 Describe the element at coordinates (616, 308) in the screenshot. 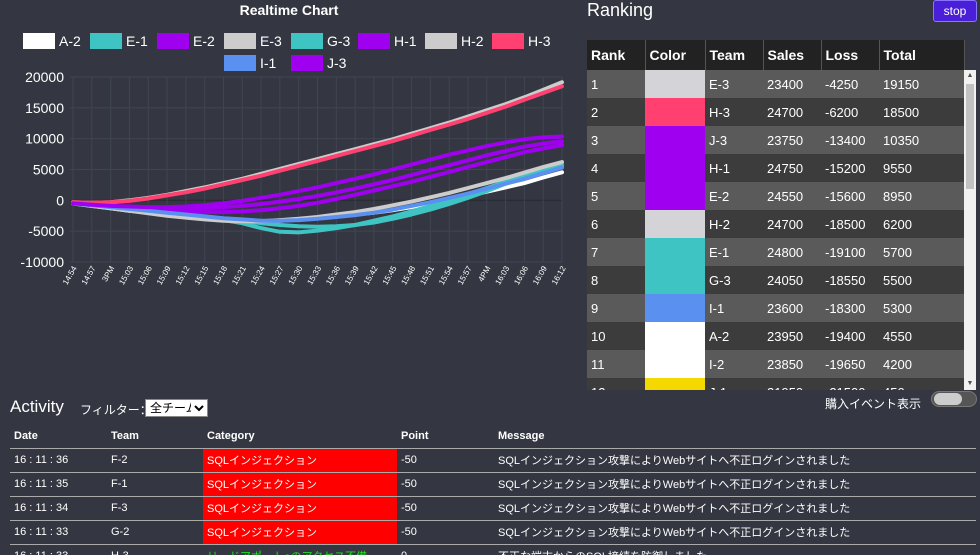

I see `ranking-cell-rank: 9` at that location.